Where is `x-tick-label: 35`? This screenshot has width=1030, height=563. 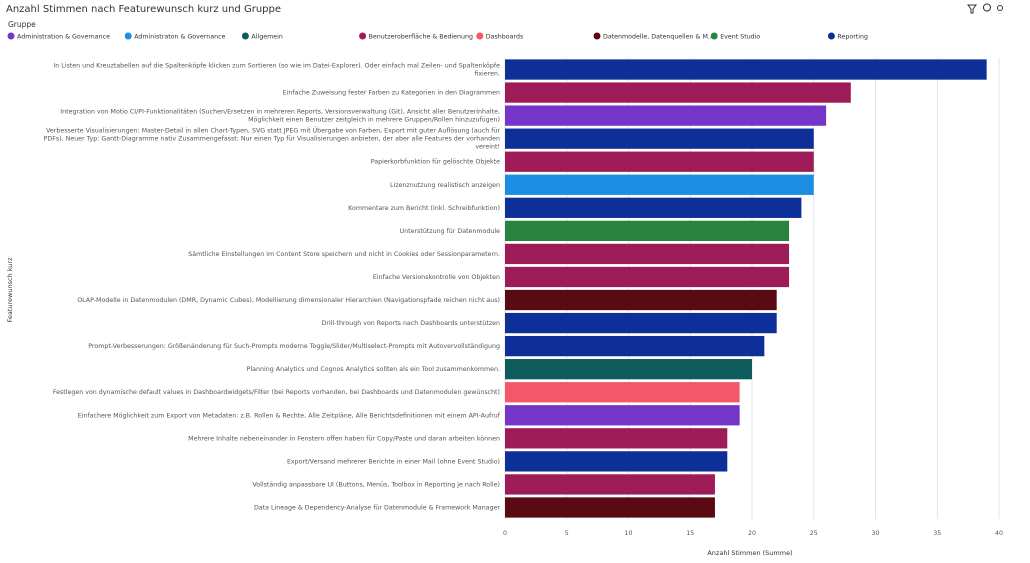
x-tick-label: 35 is located at coordinates (937, 533).